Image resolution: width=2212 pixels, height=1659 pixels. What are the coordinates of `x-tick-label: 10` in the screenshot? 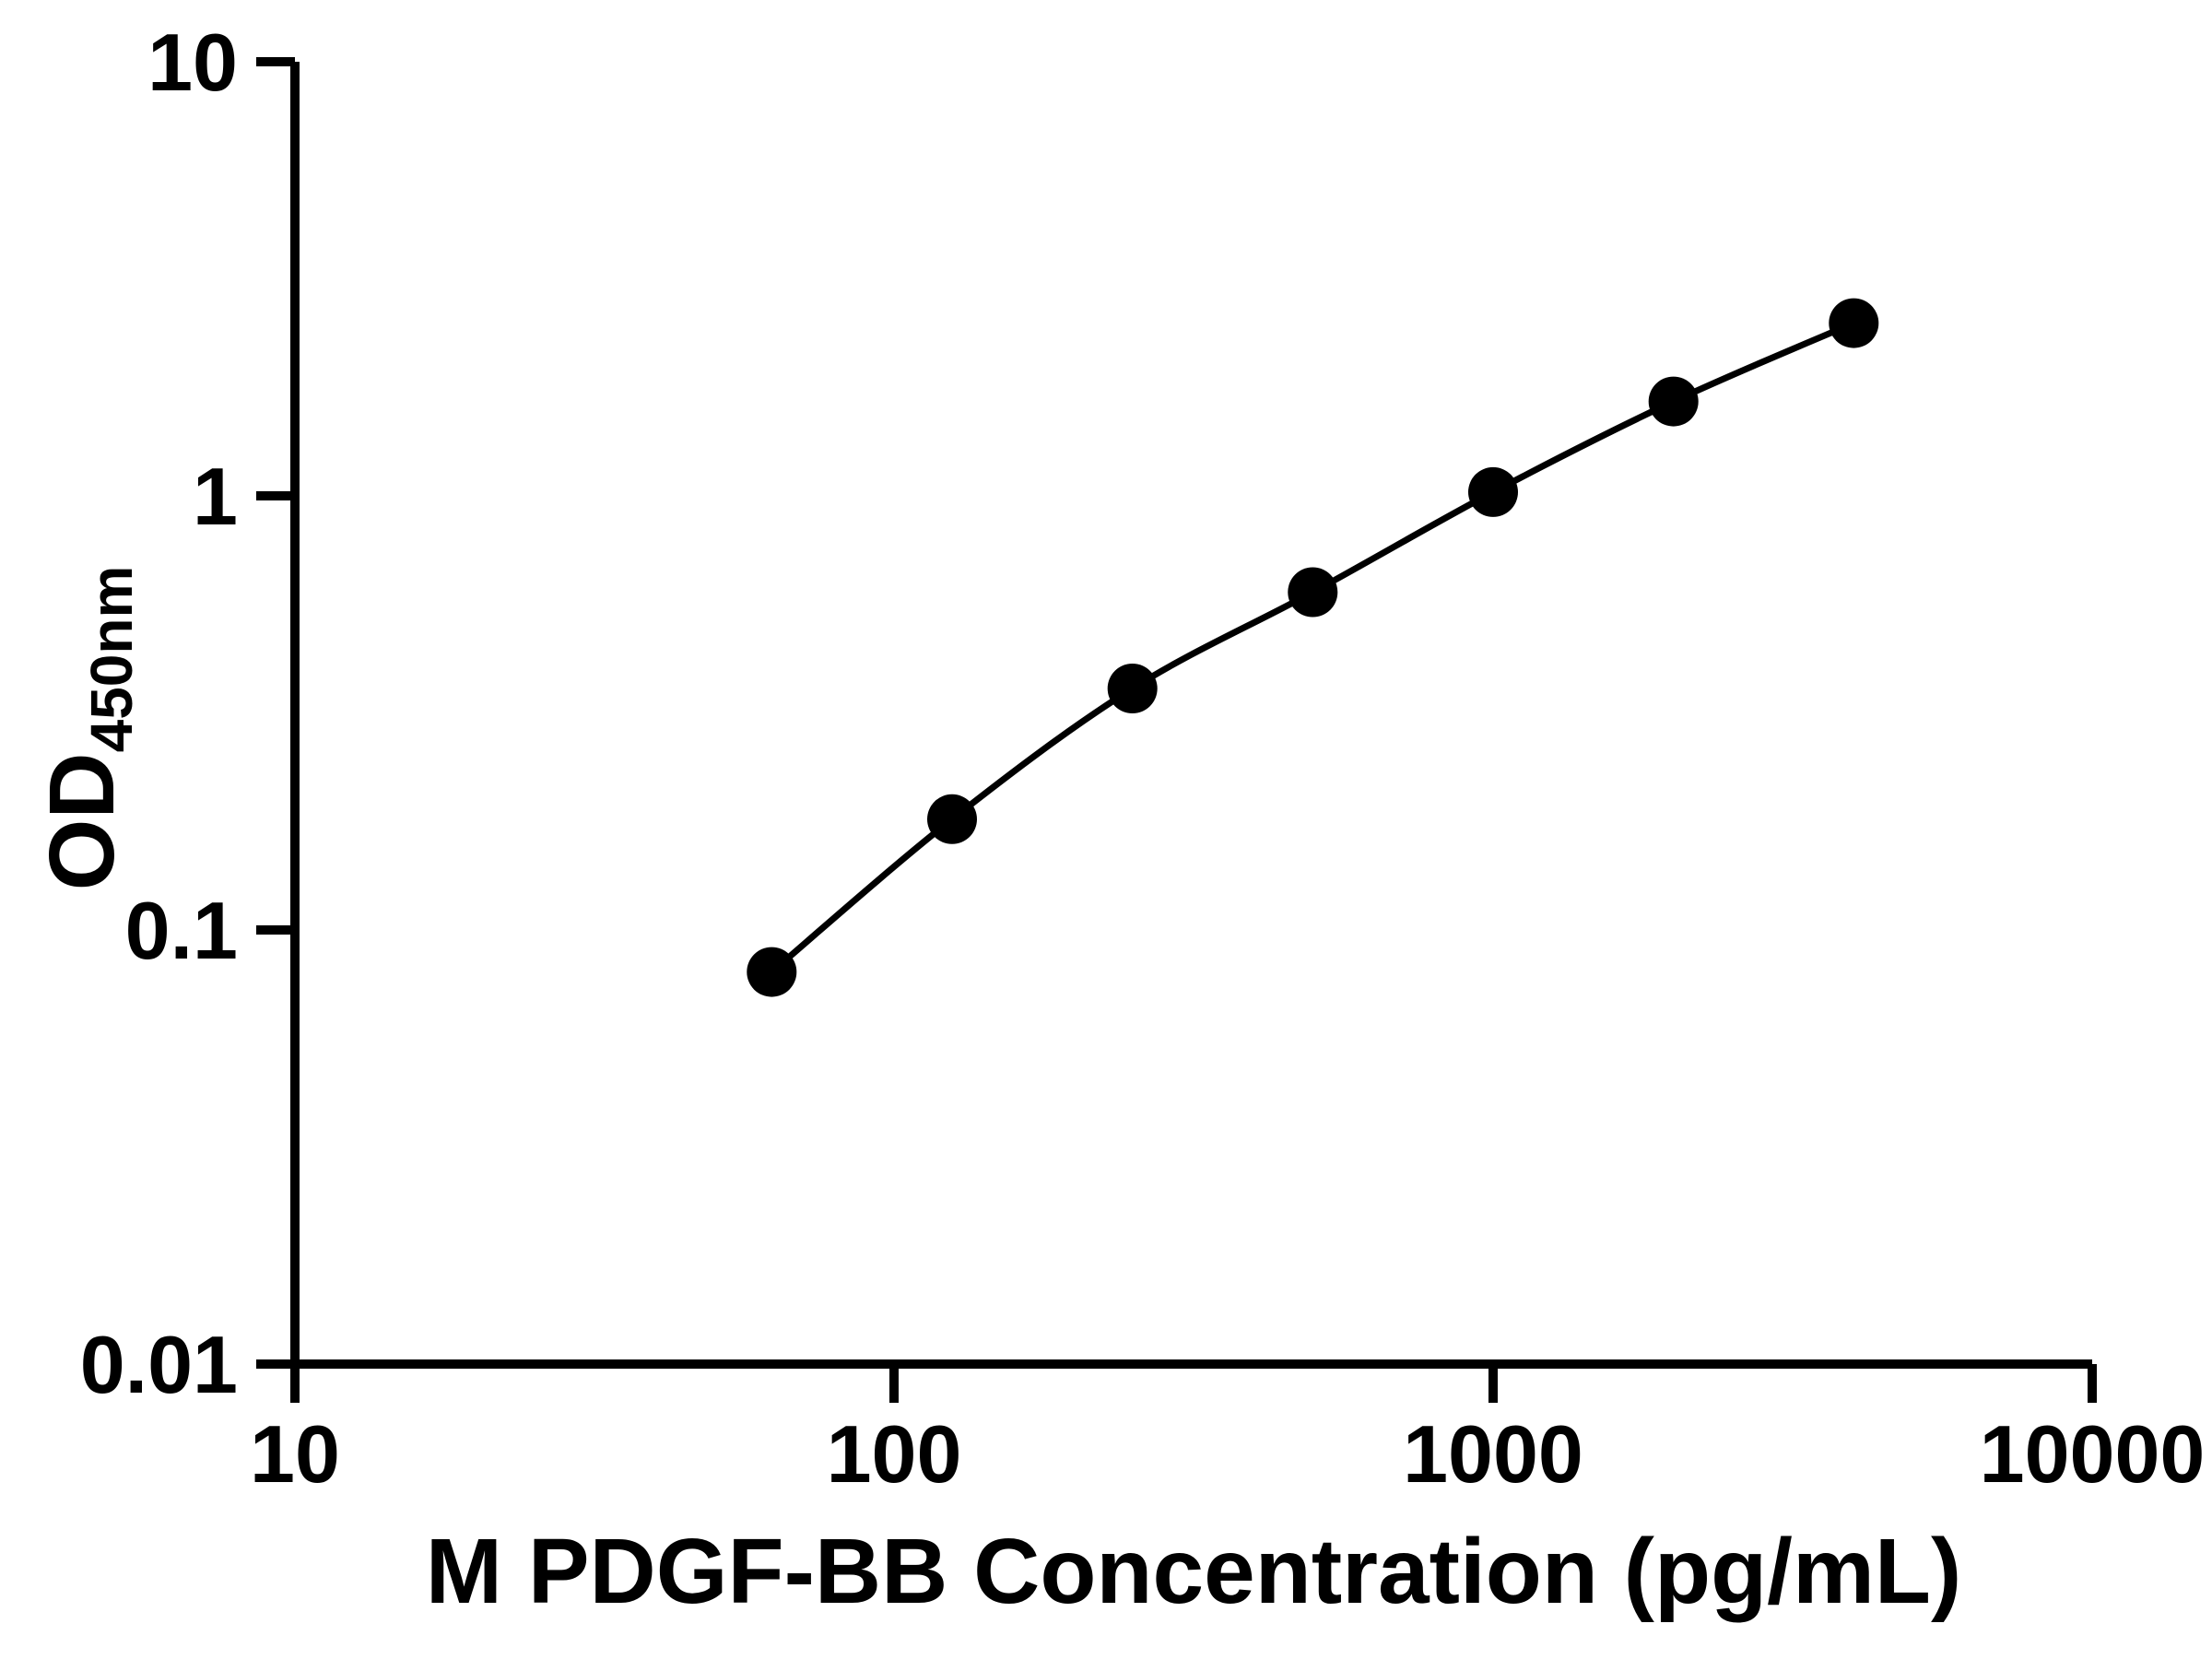 It's located at (295, 1454).